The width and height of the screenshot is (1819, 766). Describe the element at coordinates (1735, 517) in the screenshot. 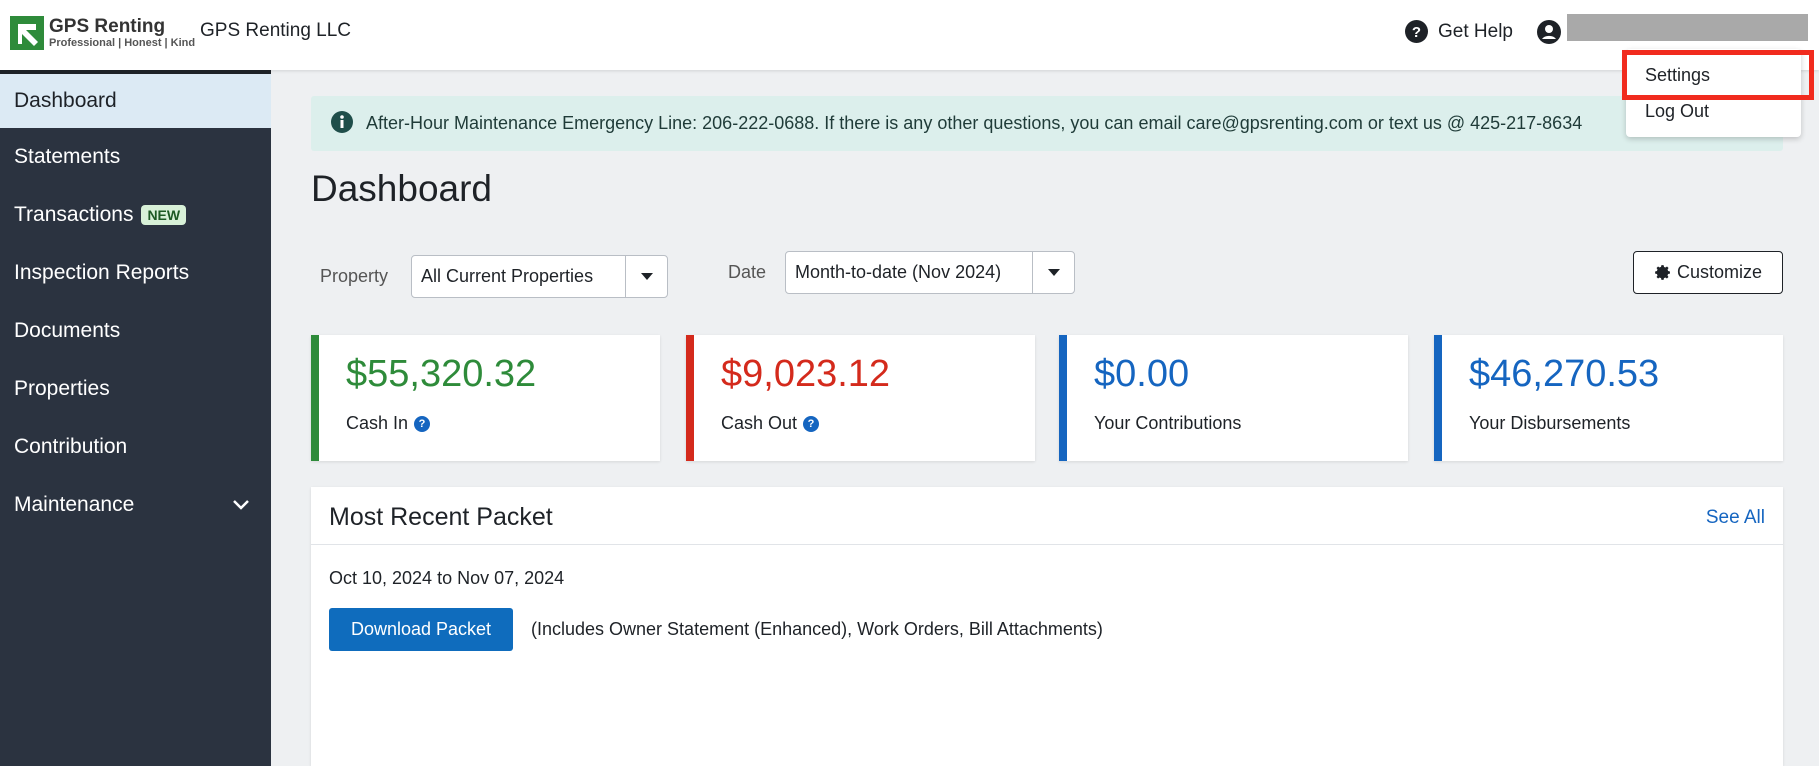

I see `see-all: See All` at that location.